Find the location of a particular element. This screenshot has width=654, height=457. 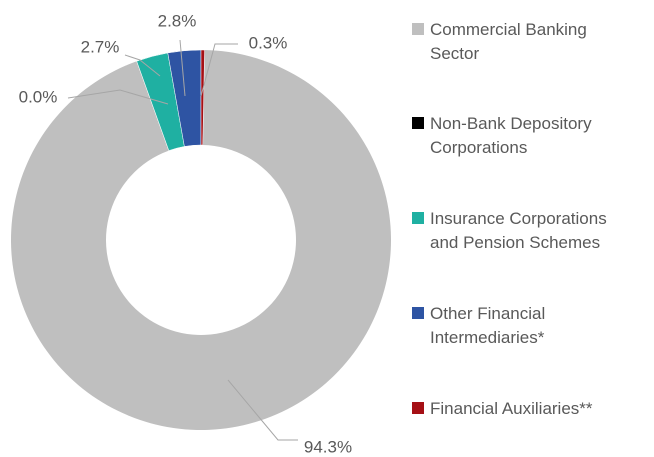

data-label: 0.3% is located at coordinates (268, 42).